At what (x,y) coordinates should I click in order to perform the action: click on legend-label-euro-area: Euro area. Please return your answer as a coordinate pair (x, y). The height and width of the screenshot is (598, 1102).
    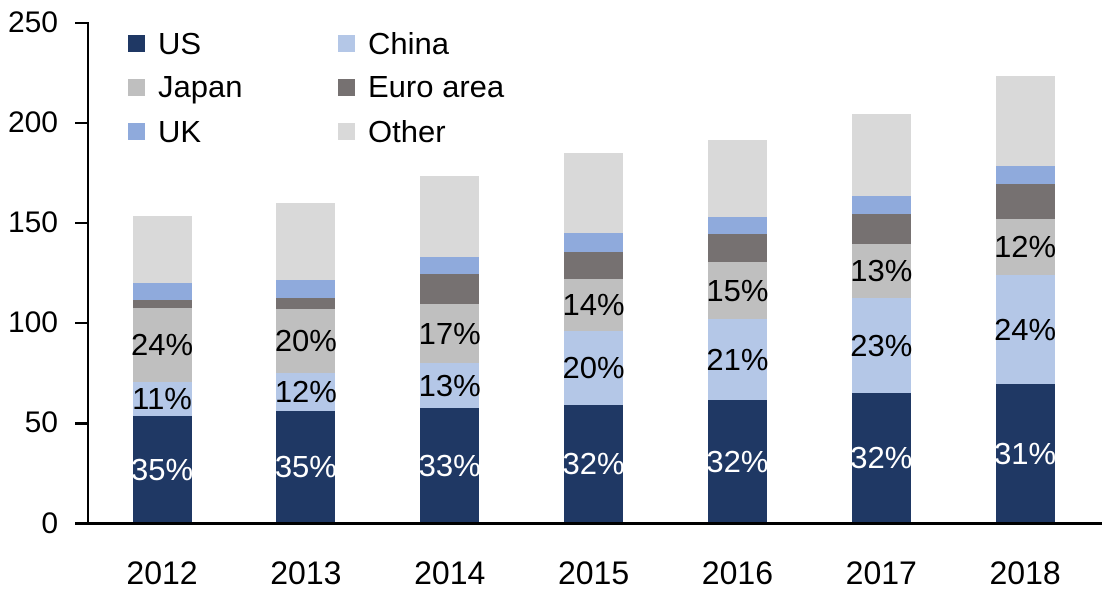
    Looking at the image, I should click on (436, 86).